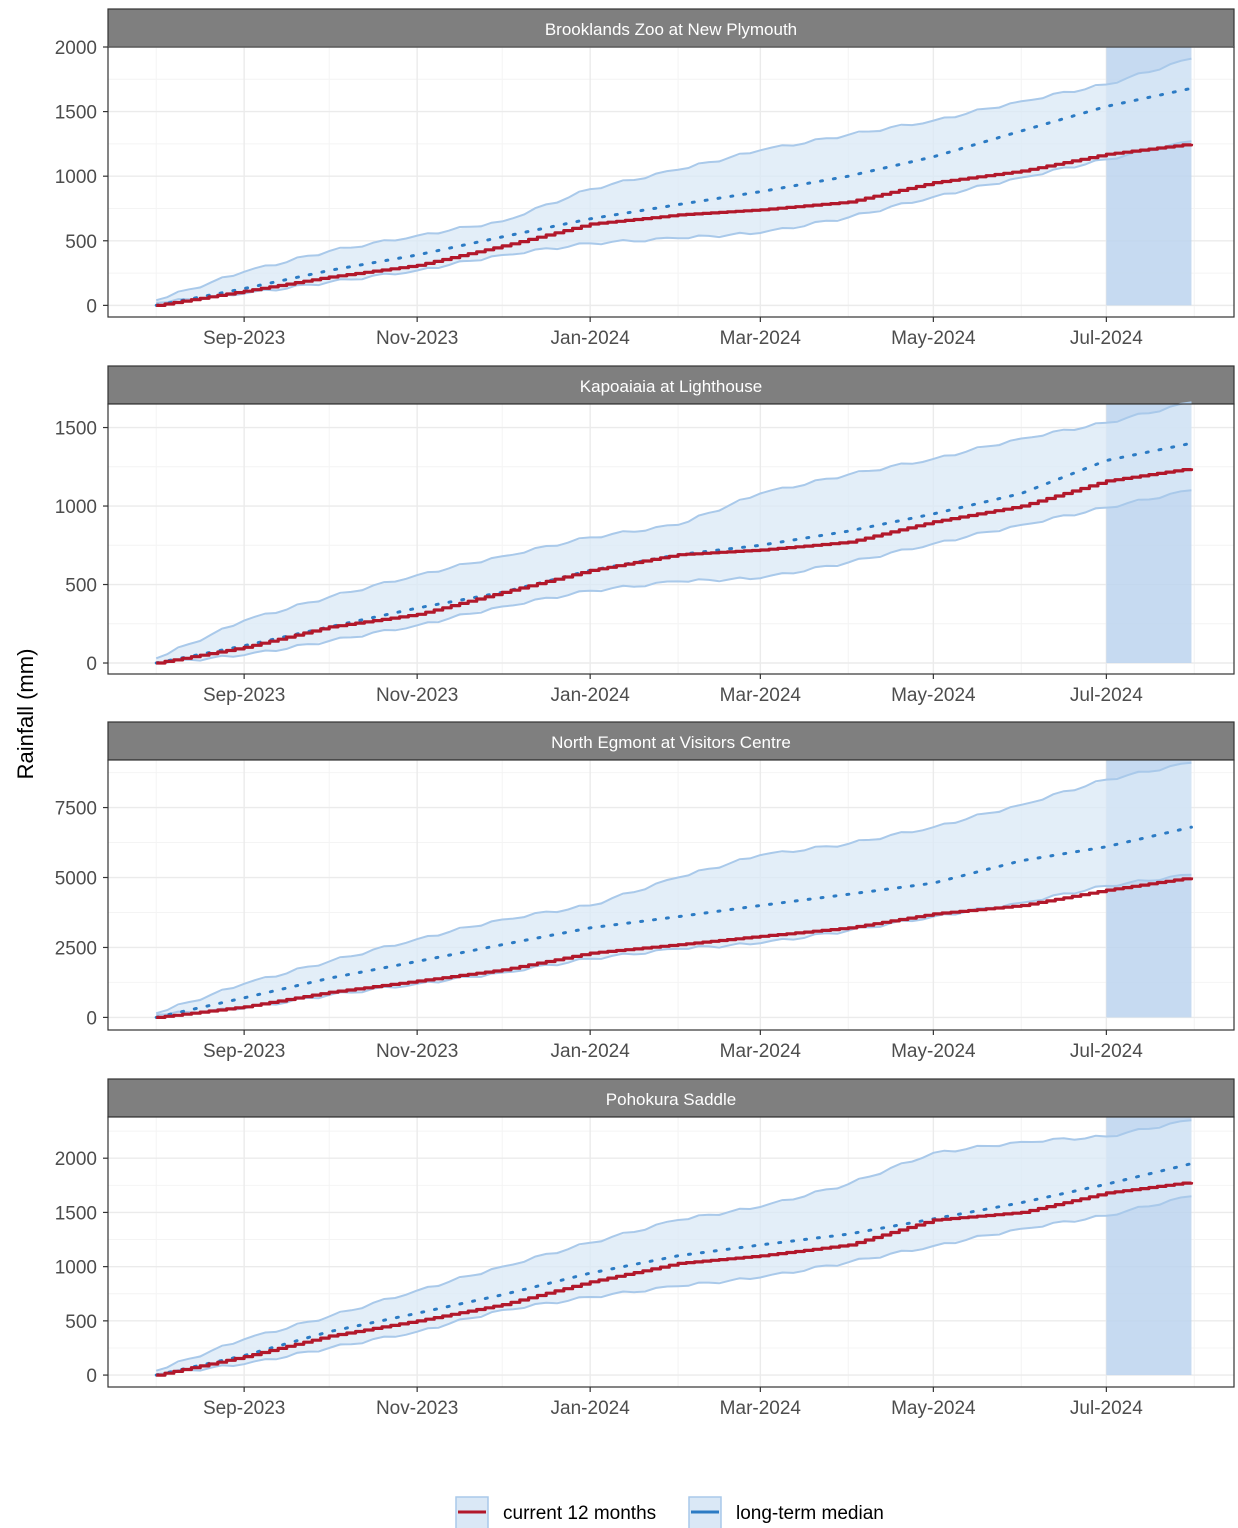 The height and width of the screenshot is (1528, 1238). What do you see at coordinates (671, 742) in the screenshot?
I see `facet-strip-title: North Egmont at Visitors Centre` at bounding box center [671, 742].